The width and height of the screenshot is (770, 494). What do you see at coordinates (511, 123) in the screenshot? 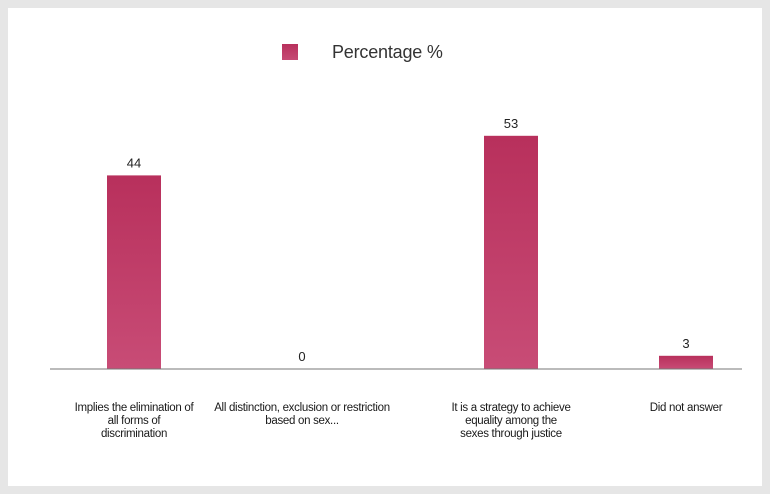
I see `data-label-3: 53` at bounding box center [511, 123].